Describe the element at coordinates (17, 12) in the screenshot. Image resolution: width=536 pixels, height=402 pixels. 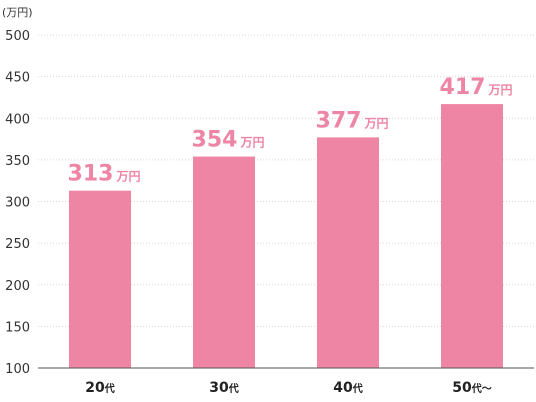
I see `y-axis-unit-label: (万円)` at that location.